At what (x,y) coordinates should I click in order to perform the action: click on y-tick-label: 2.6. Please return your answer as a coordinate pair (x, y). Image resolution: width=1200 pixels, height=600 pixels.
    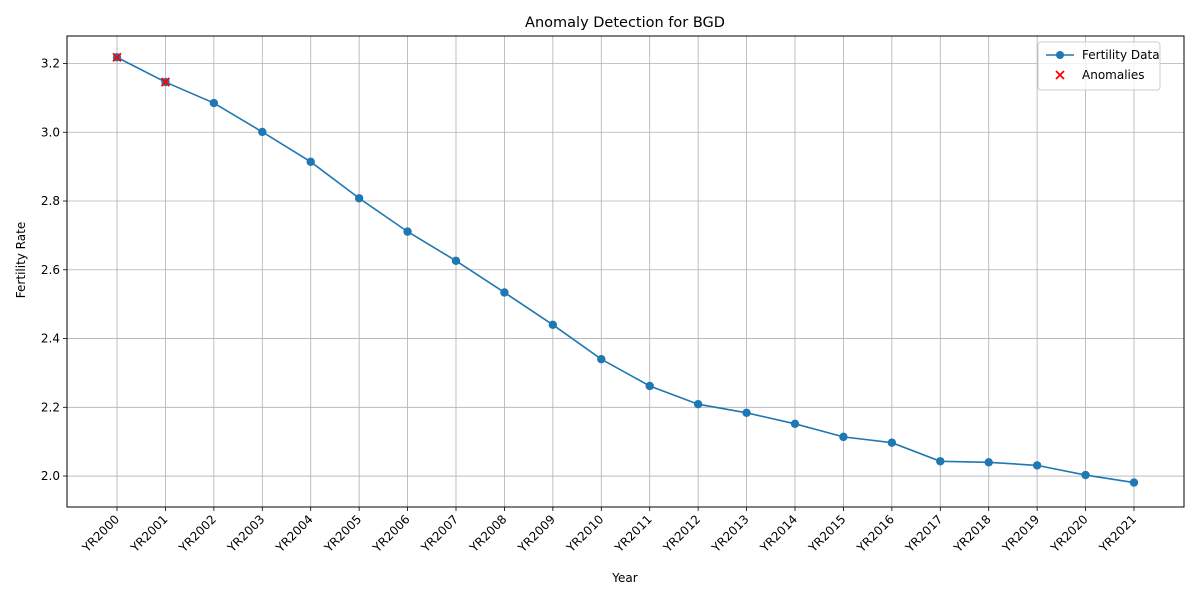
    Looking at the image, I should click on (50, 270).